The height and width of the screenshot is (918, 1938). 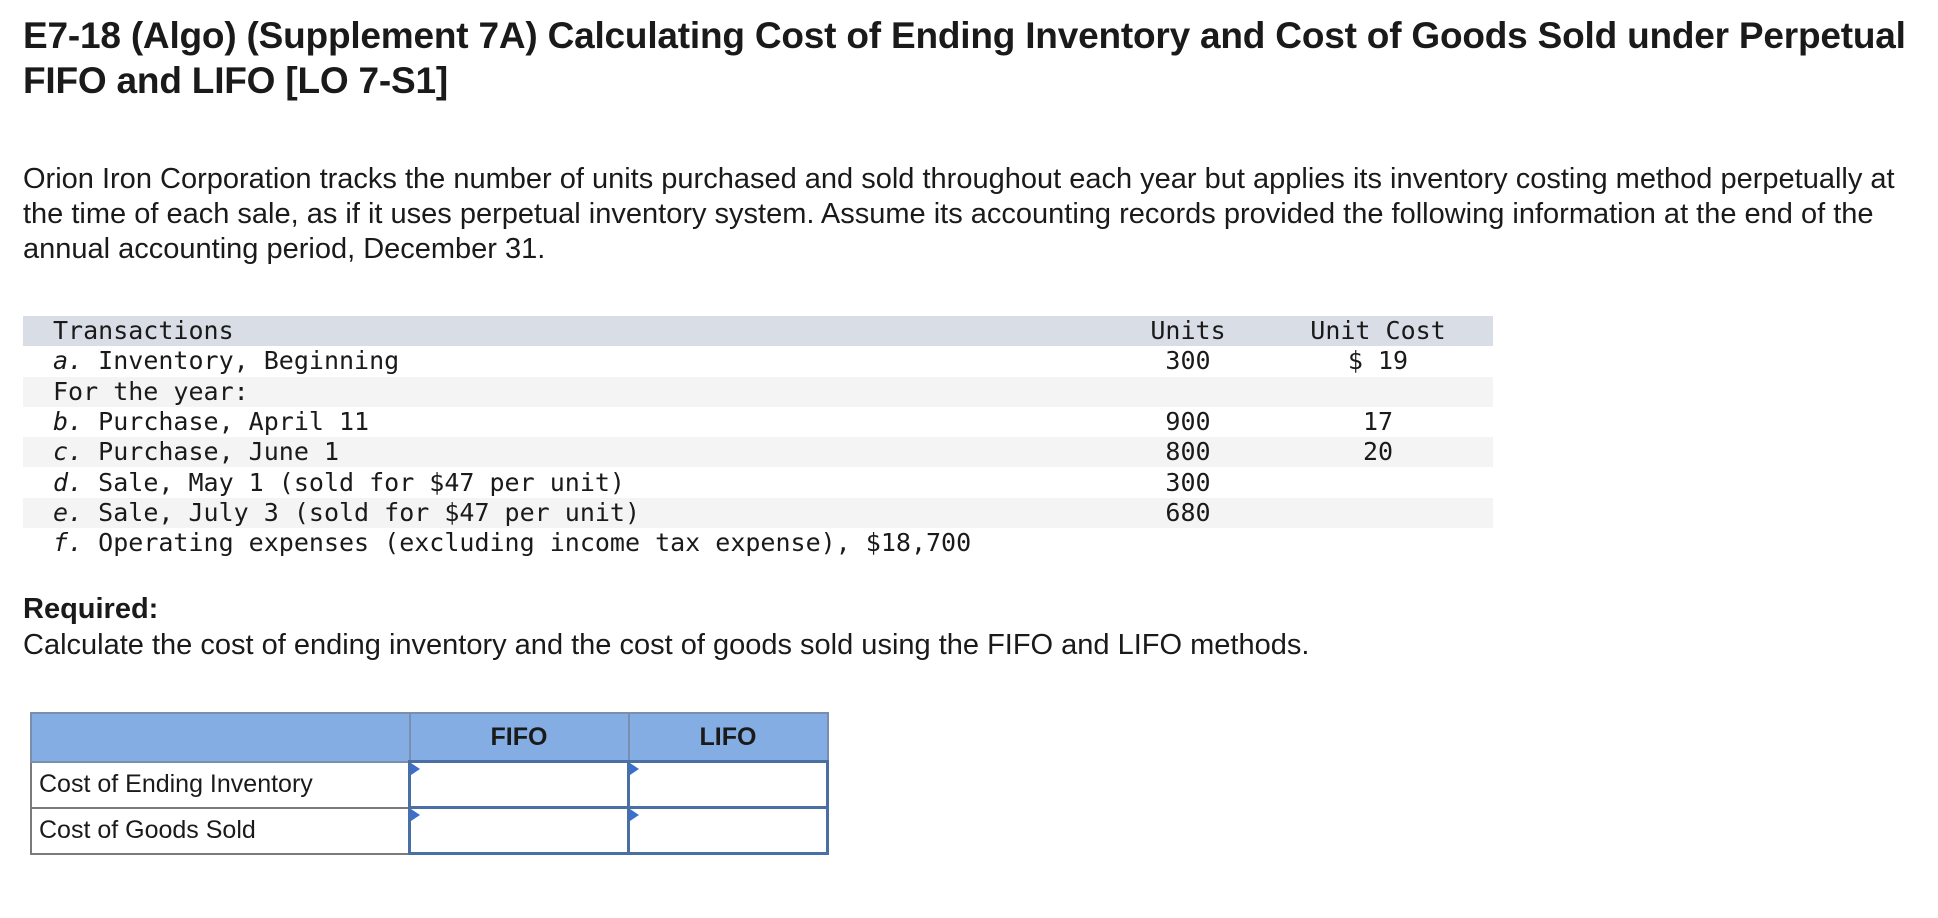 What do you see at coordinates (1188, 331) in the screenshot?
I see `header-units: Units` at bounding box center [1188, 331].